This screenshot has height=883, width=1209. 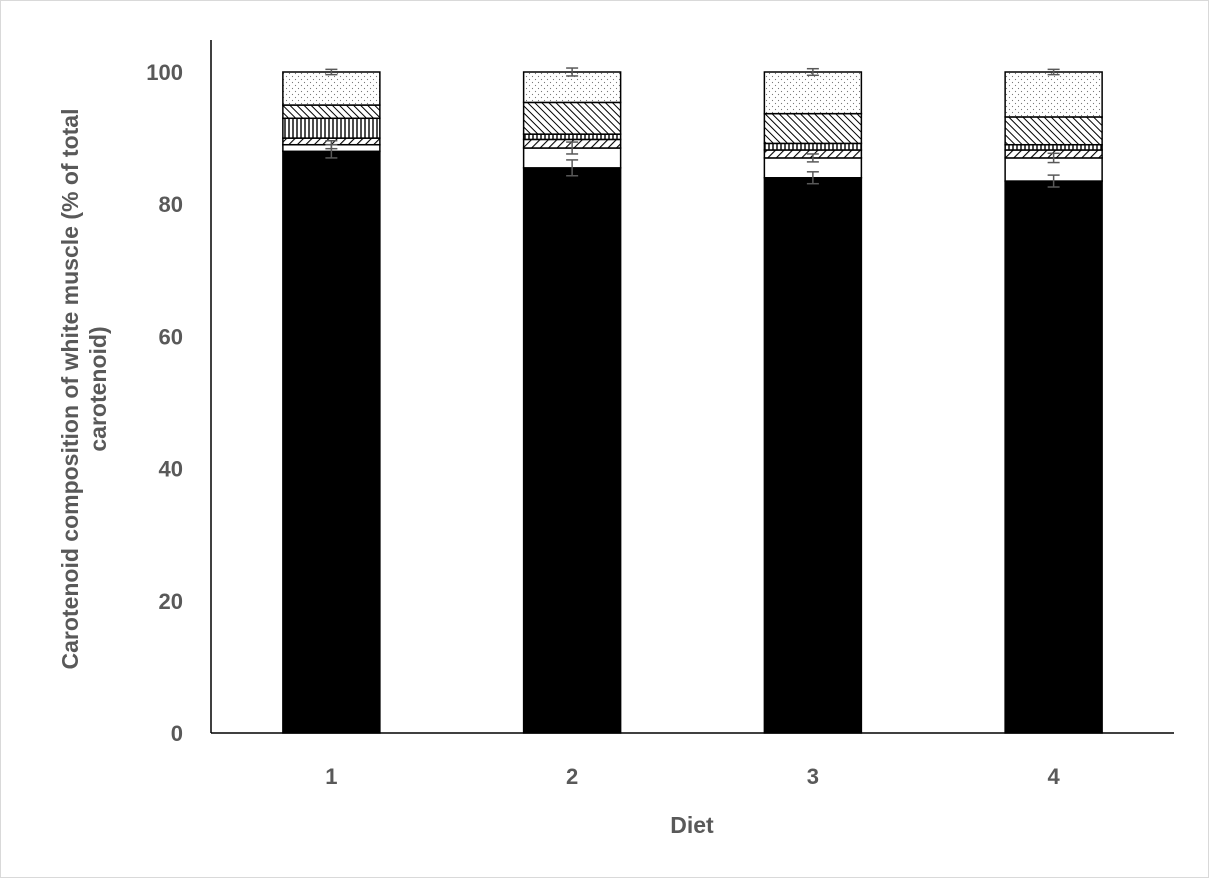 What do you see at coordinates (1054, 776) in the screenshot?
I see `x-tick-label: 4` at bounding box center [1054, 776].